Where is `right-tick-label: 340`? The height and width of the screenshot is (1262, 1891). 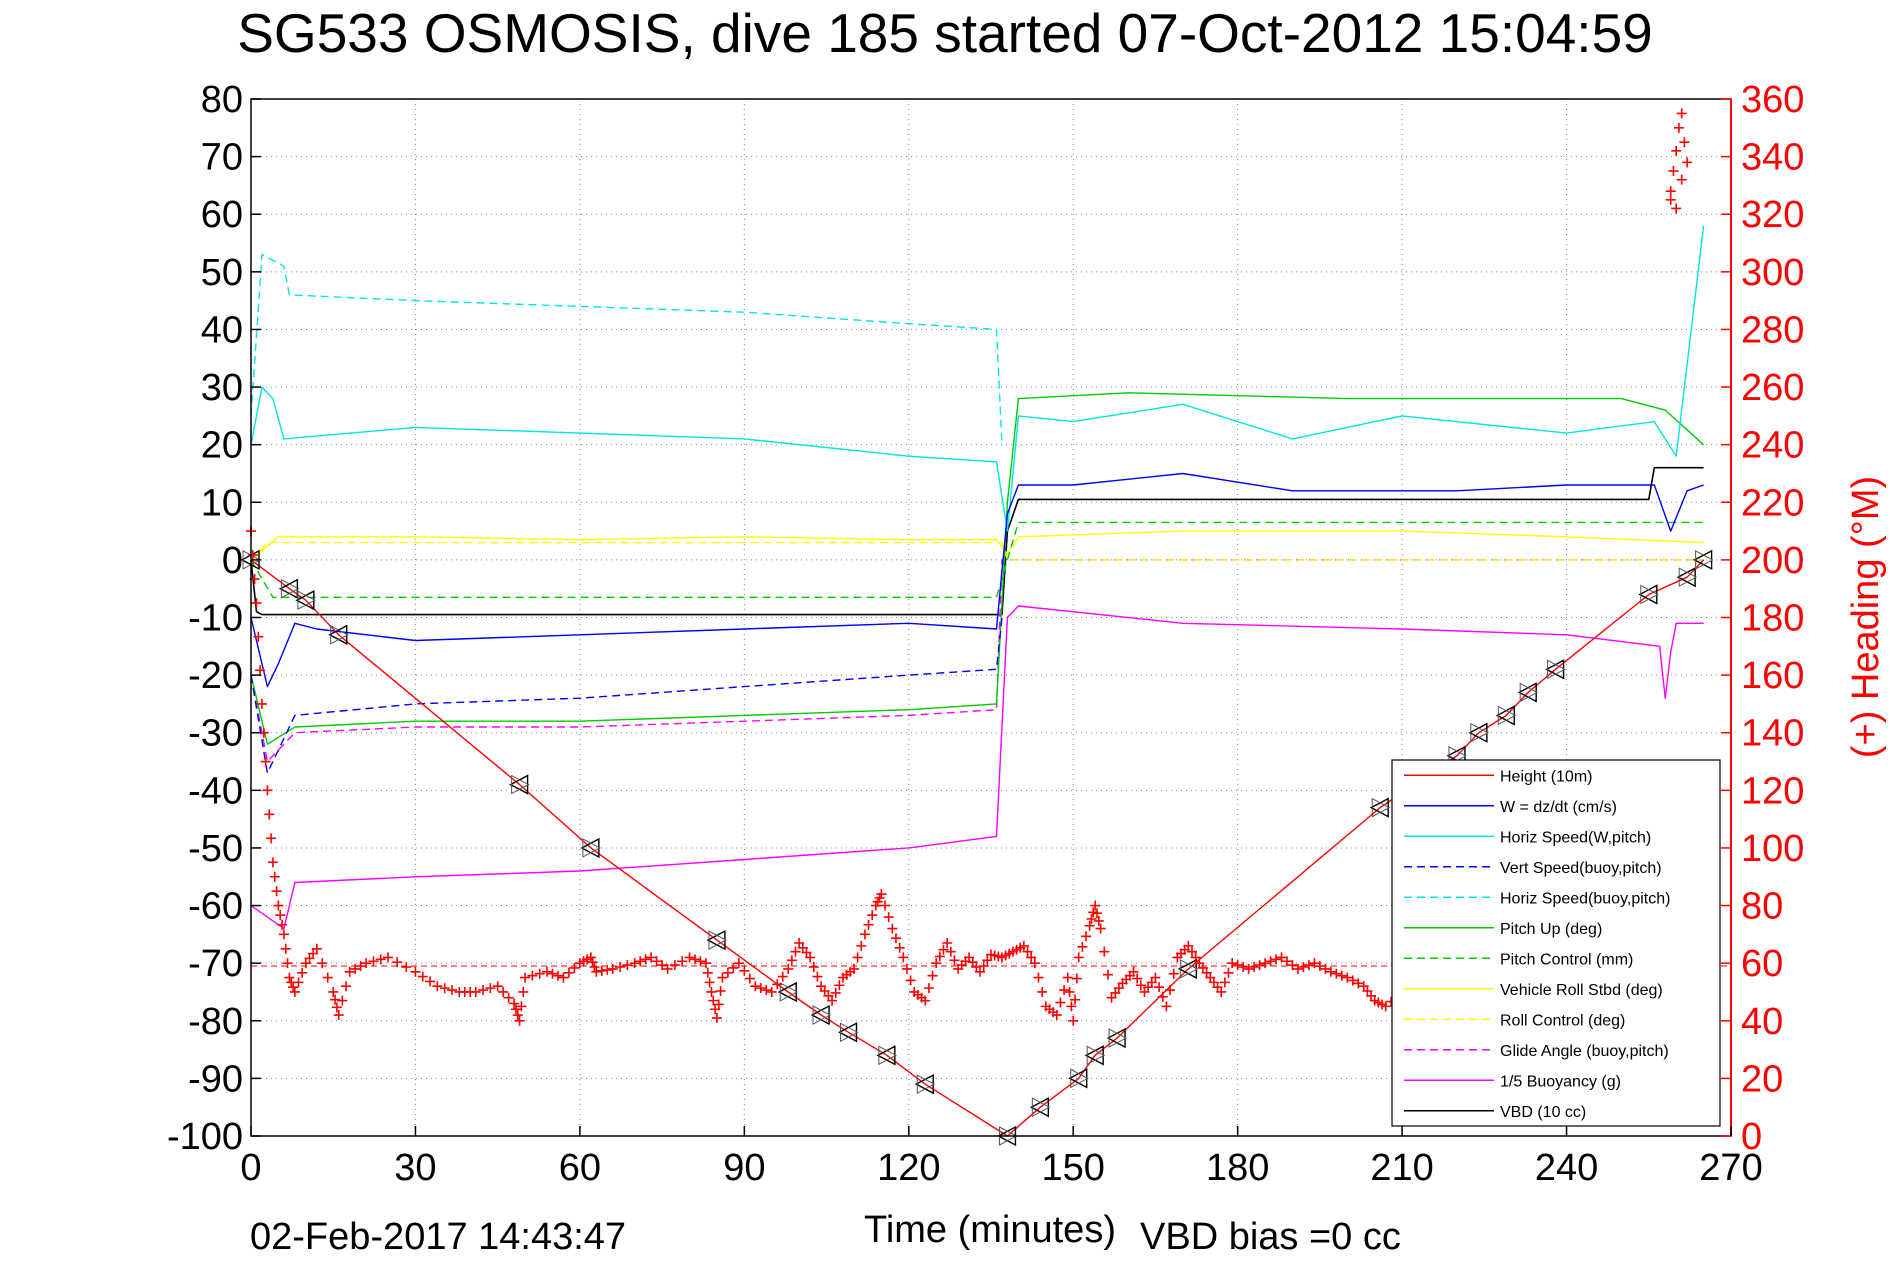
right-tick-label: 340 is located at coordinates (1772, 158).